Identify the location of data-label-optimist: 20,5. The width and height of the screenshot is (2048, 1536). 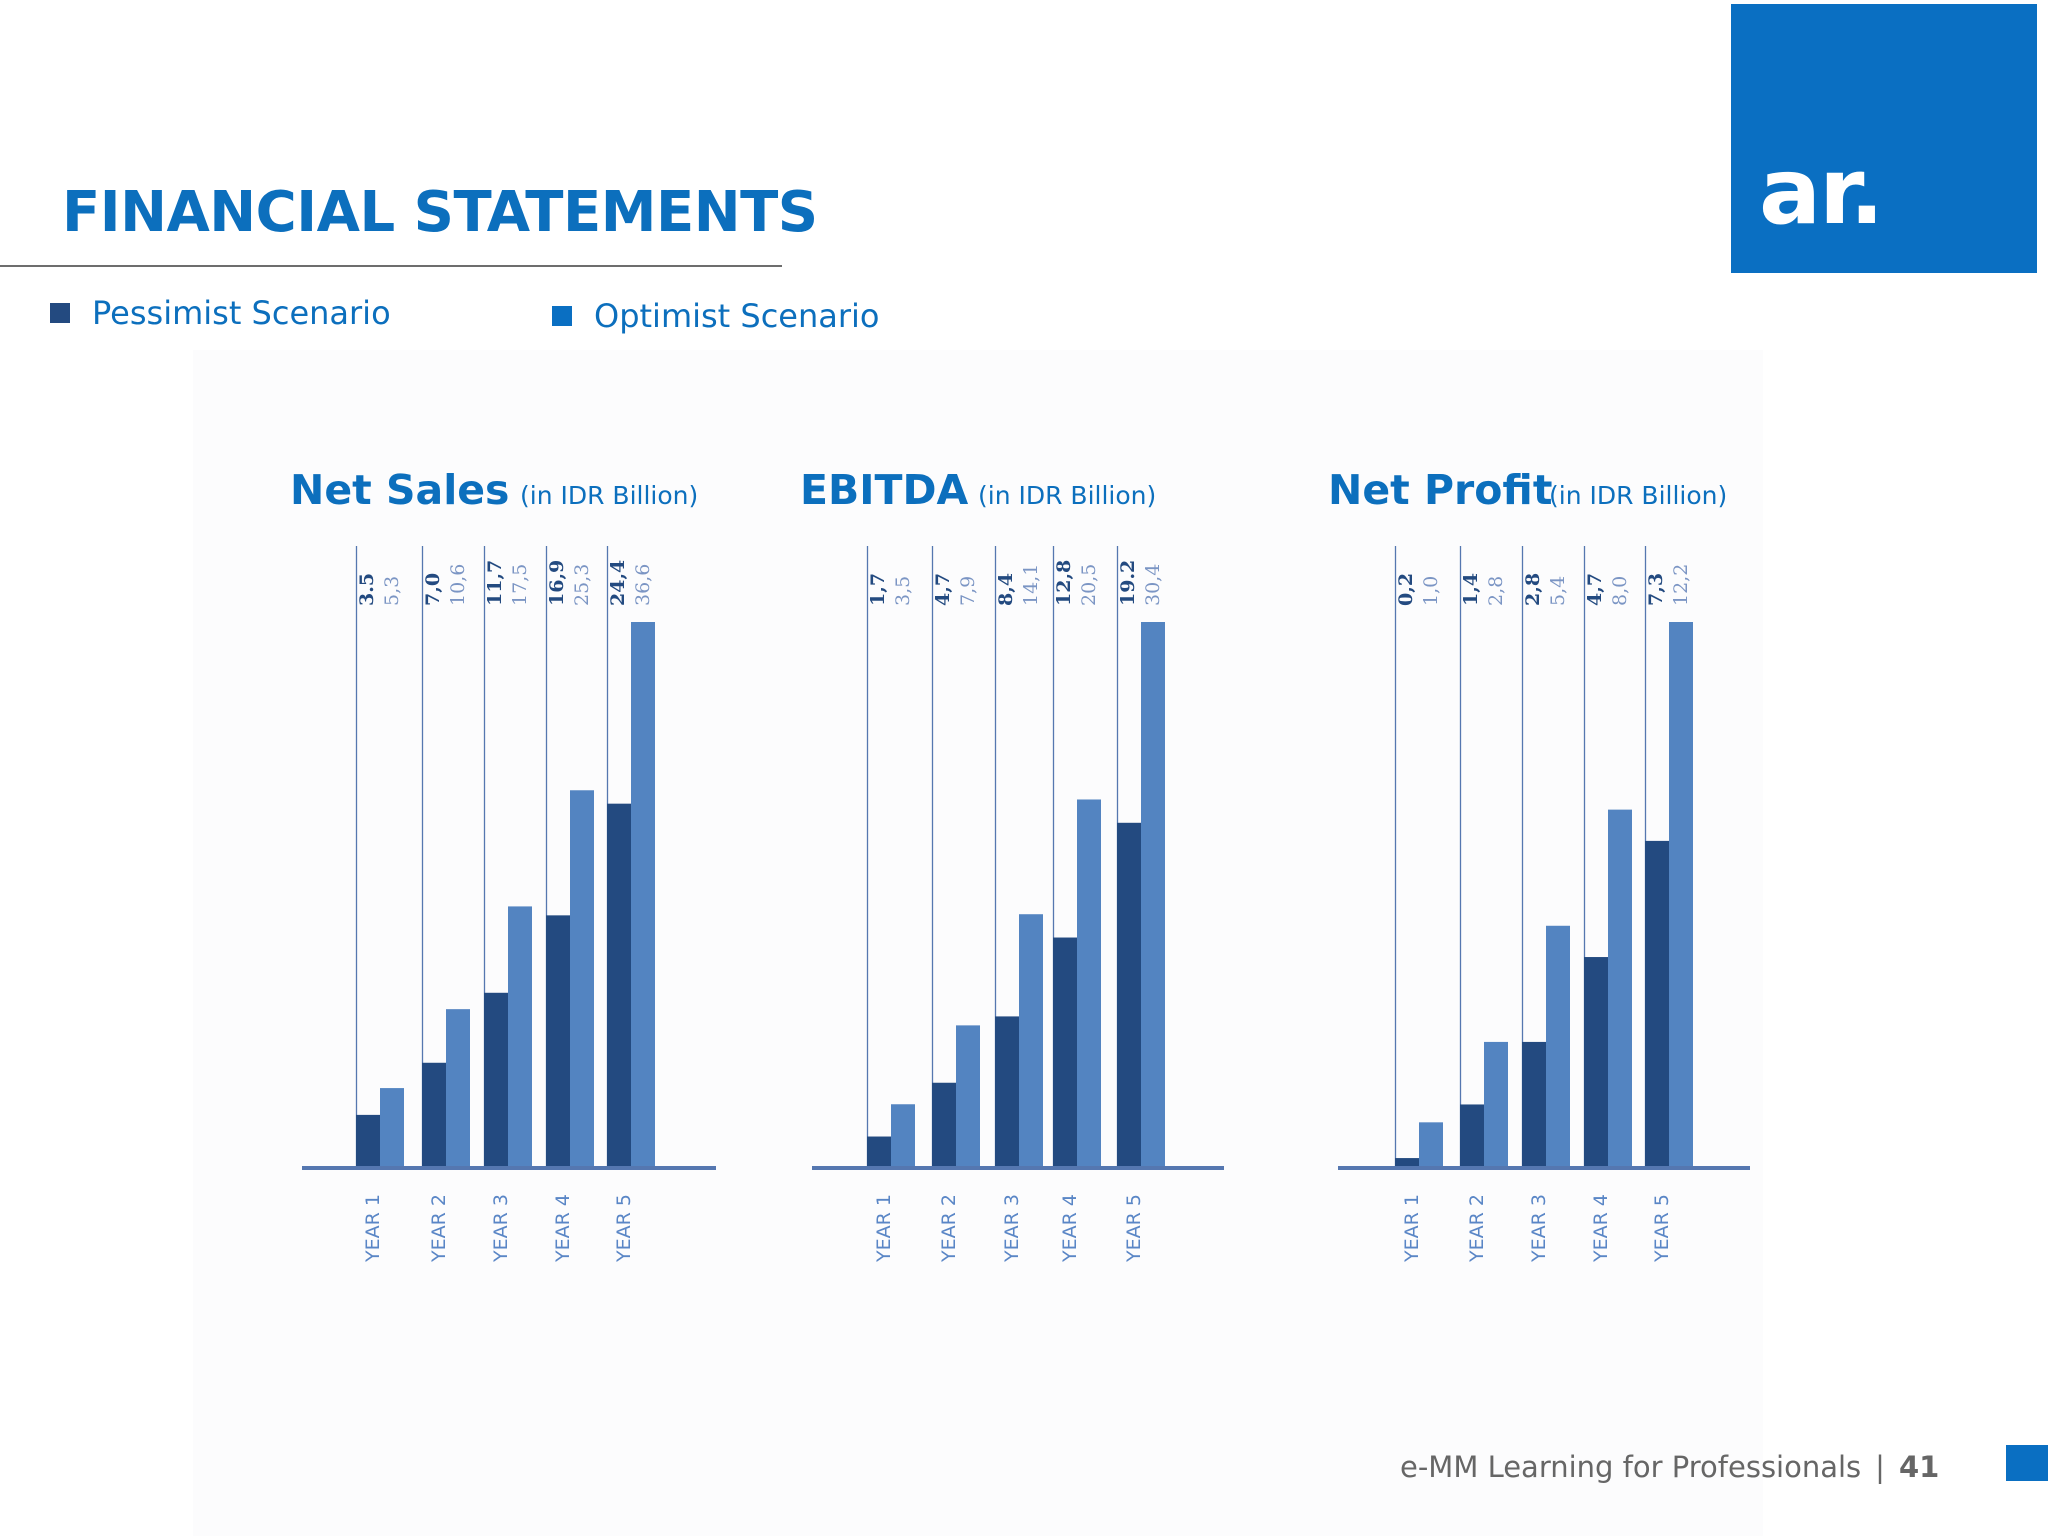
(1089, 585).